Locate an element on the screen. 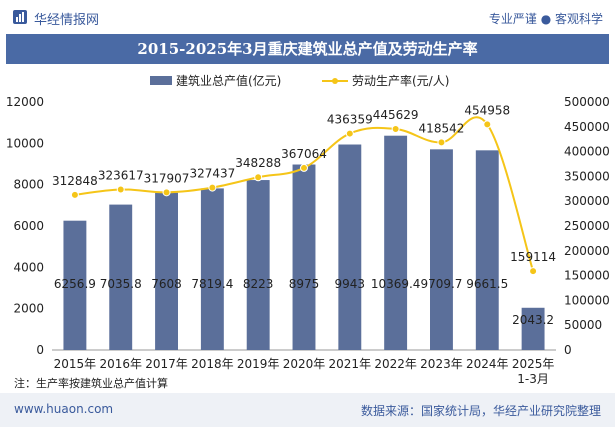  x-tick-label: 2024年 is located at coordinates (487, 364).